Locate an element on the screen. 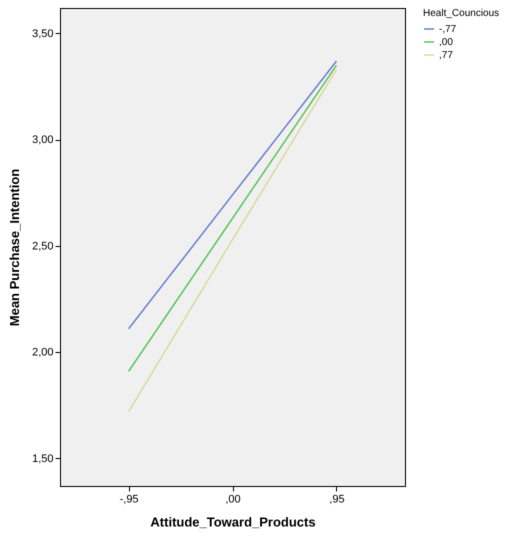  legend-label: ,77 is located at coordinates (446, 55).